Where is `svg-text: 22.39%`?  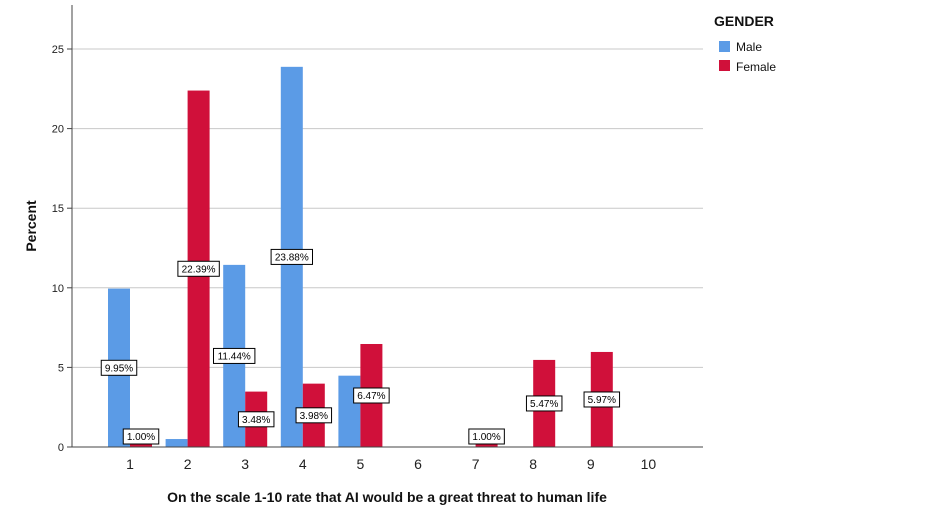 svg-text: 22.39% is located at coordinates (199, 269).